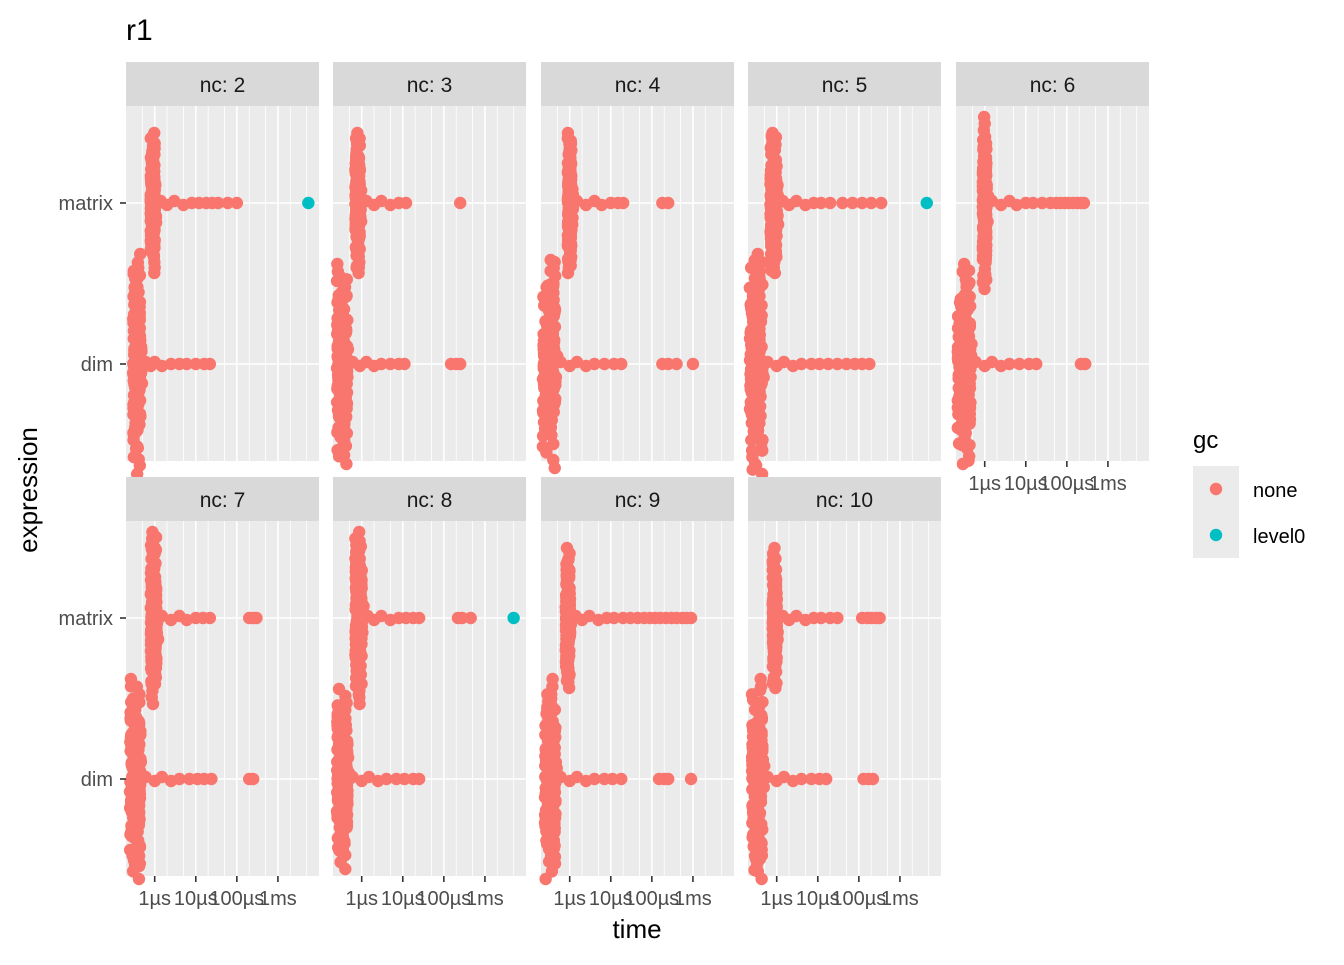 The width and height of the screenshot is (1344, 965). I want to click on legend-key-background, so click(1216, 512).